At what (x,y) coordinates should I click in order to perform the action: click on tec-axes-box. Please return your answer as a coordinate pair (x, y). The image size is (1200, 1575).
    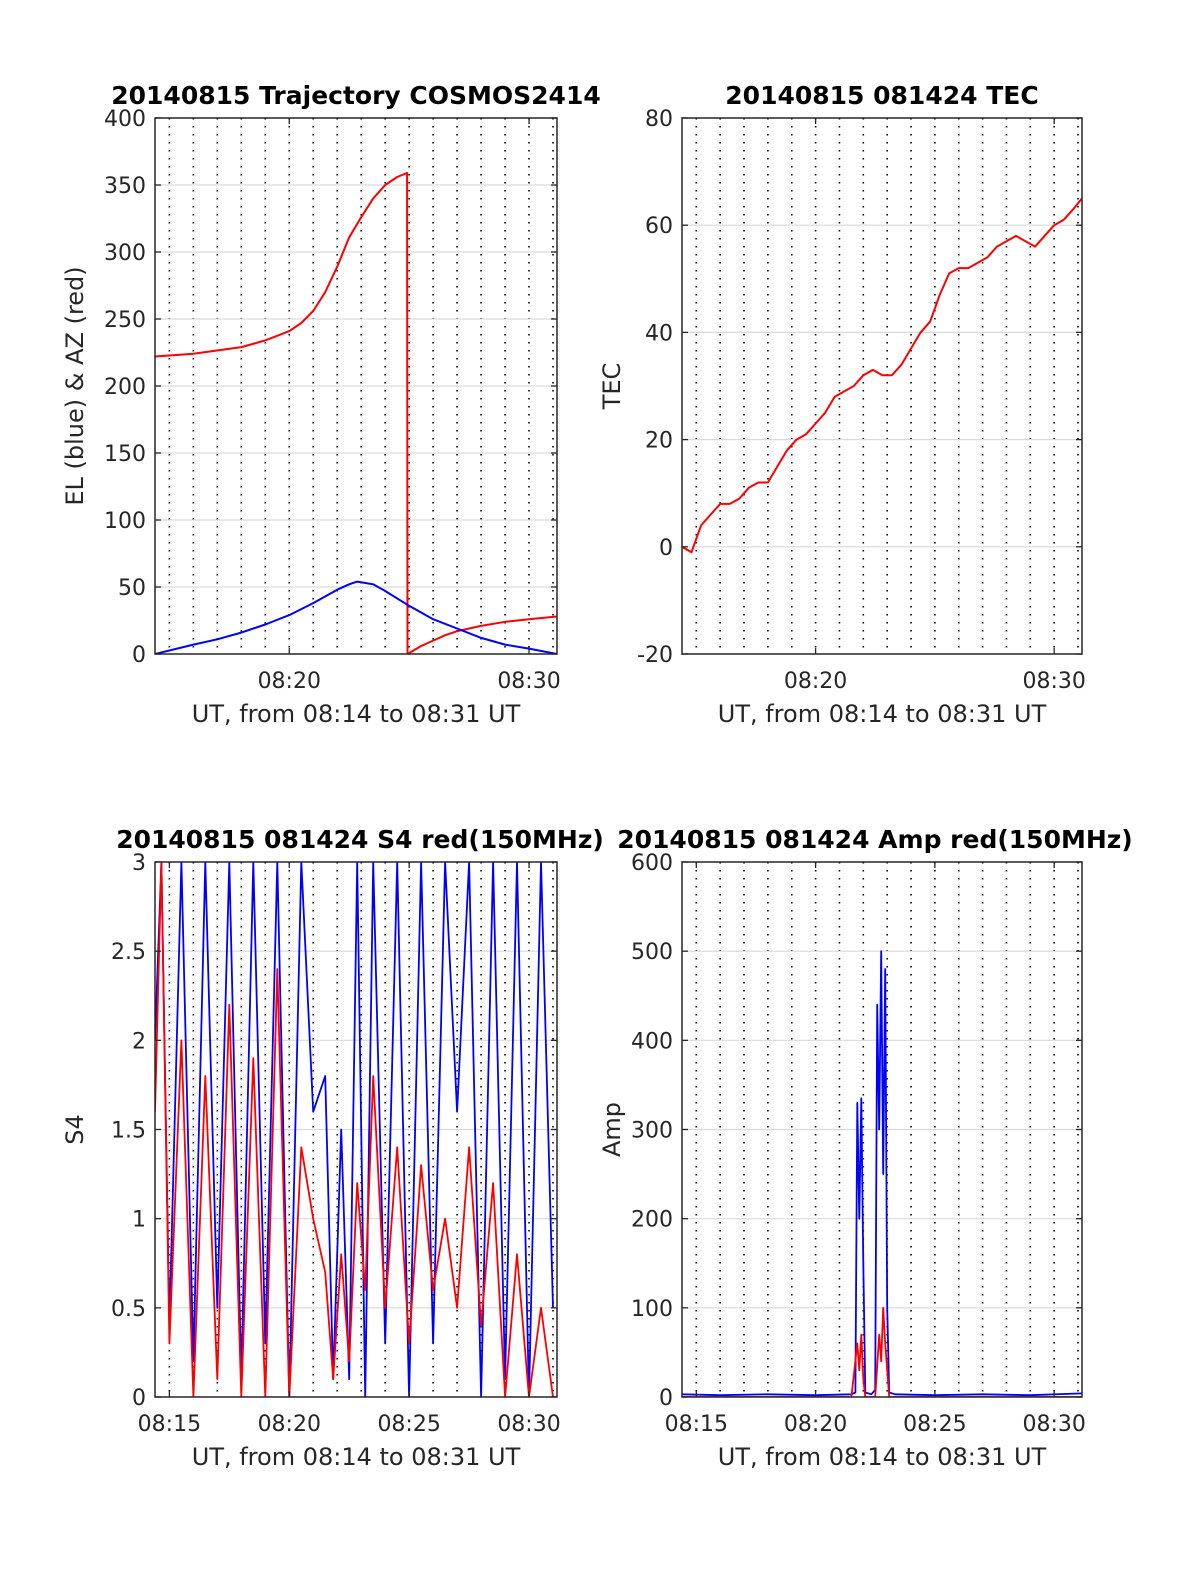
    Looking at the image, I should click on (882, 386).